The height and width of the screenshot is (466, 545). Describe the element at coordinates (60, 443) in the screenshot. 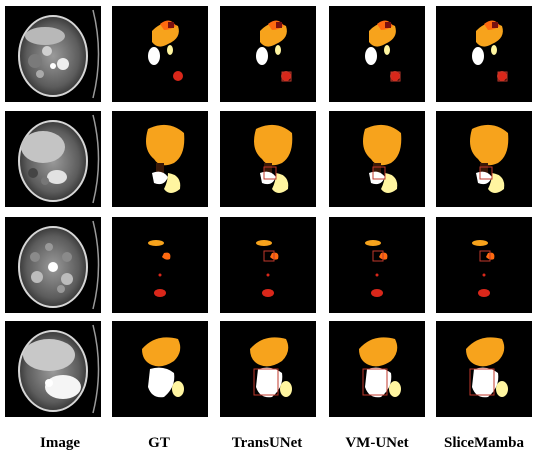

I see `label-image: Image` at that location.